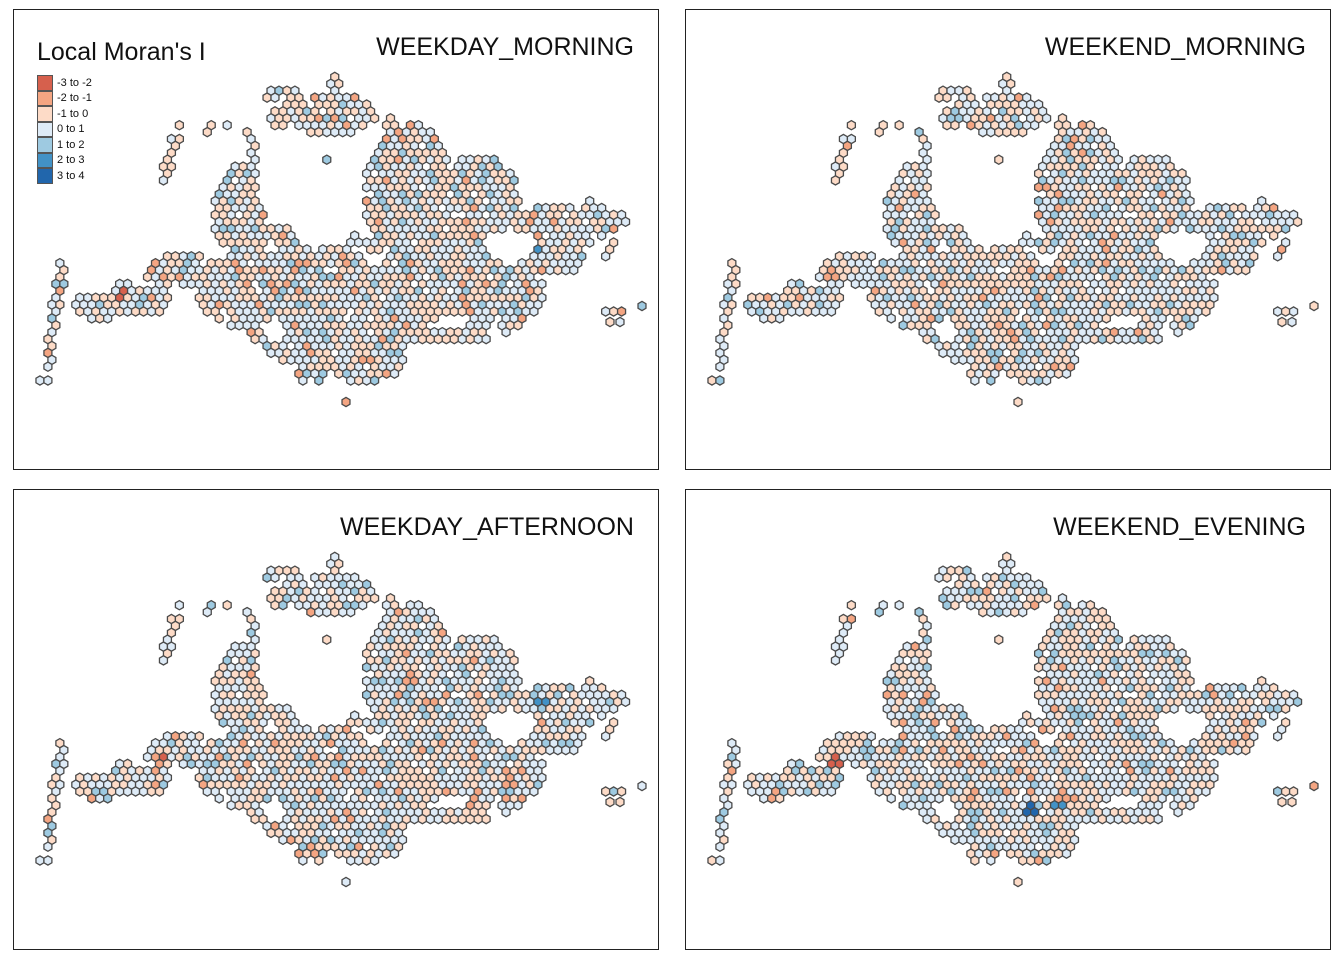 The image size is (1344, 960). What do you see at coordinates (74, 82) in the screenshot?
I see `legend-item-label: -3 to -2` at bounding box center [74, 82].